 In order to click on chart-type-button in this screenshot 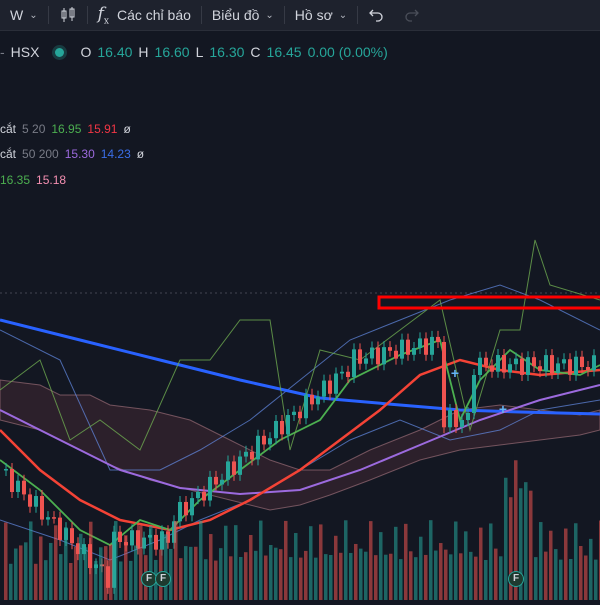, I will do `click(68, 15)`.